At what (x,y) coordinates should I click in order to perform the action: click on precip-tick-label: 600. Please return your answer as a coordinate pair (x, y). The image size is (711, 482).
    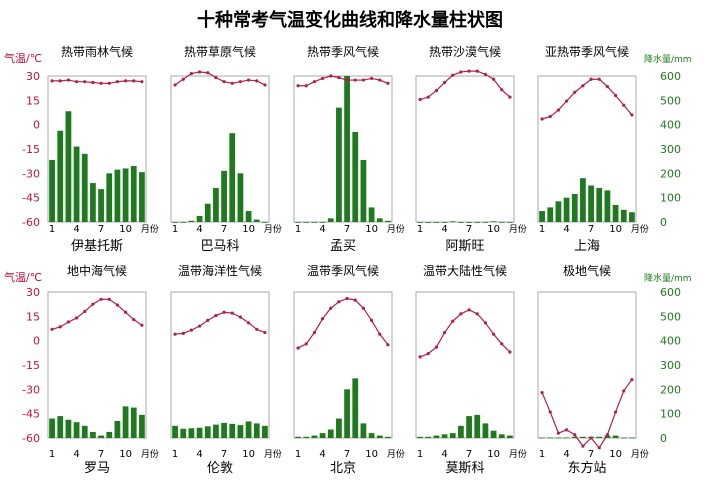
    Looking at the image, I should click on (670, 76).